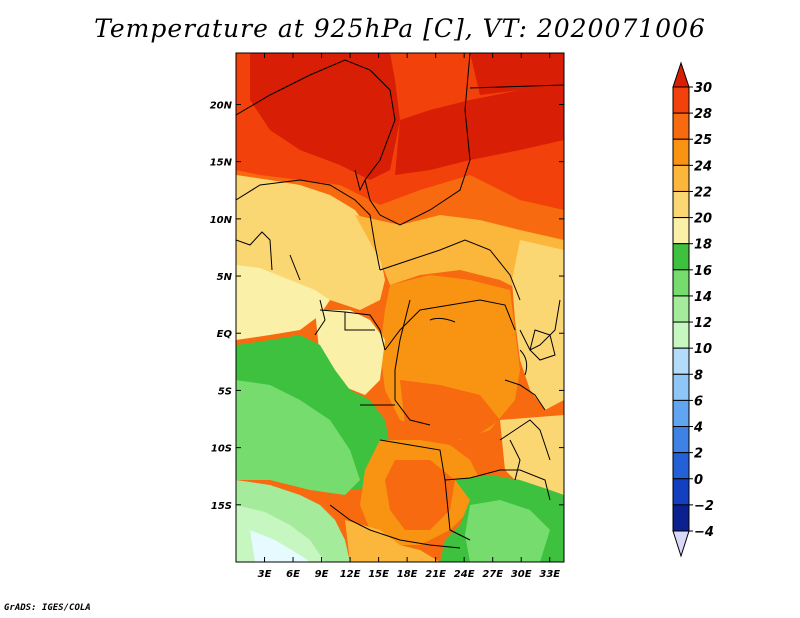  What do you see at coordinates (221, 506) in the screenshot?
I see `y-tick-label: 15S` at bounding box center [221, 506].